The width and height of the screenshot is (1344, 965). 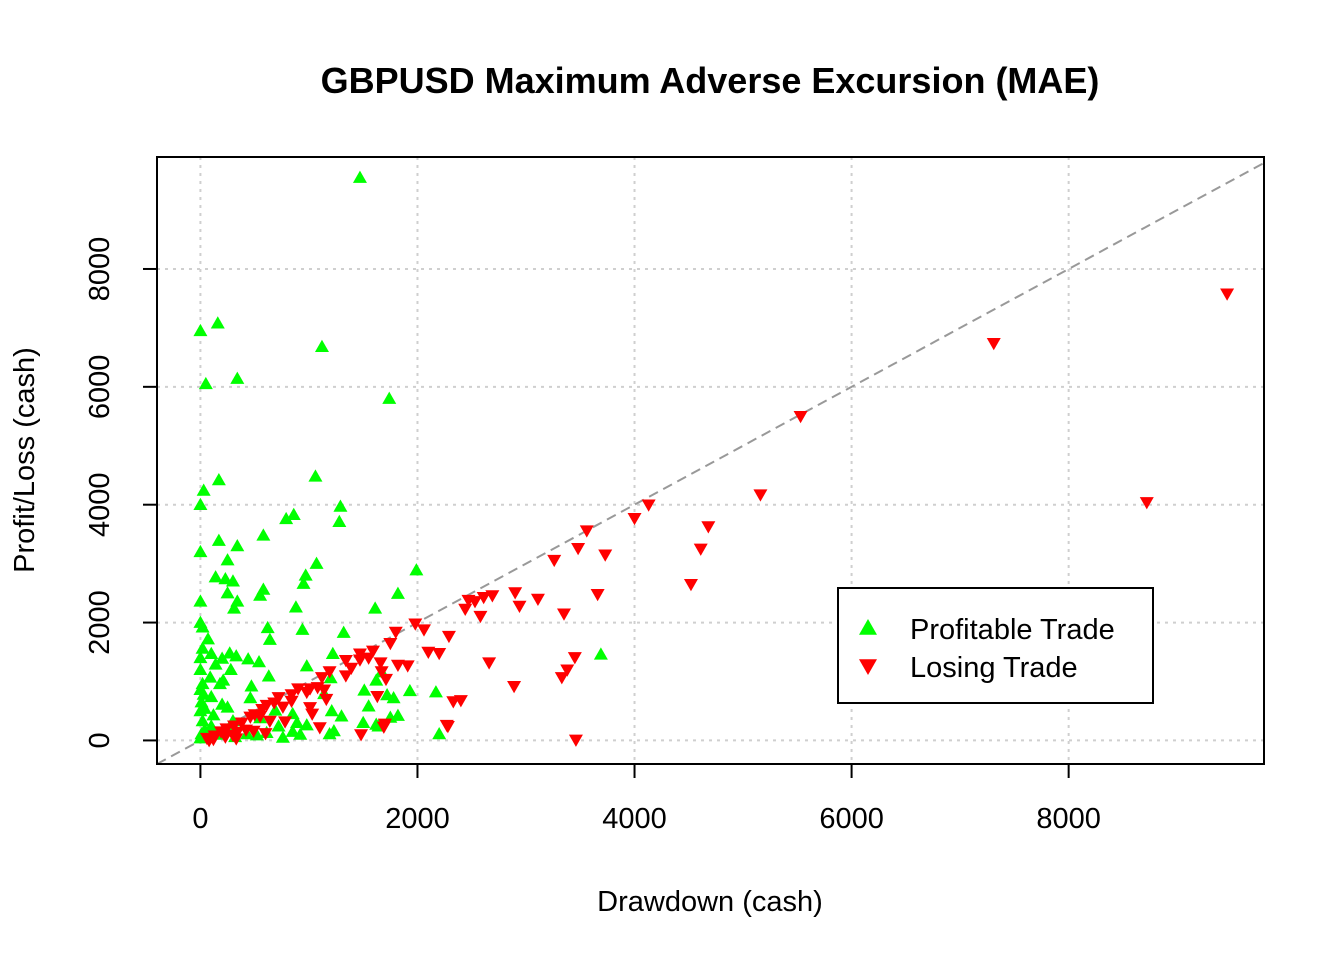 I want to click on legend-label-profitable: Profitable Trade, so click(x=1012, y=630).